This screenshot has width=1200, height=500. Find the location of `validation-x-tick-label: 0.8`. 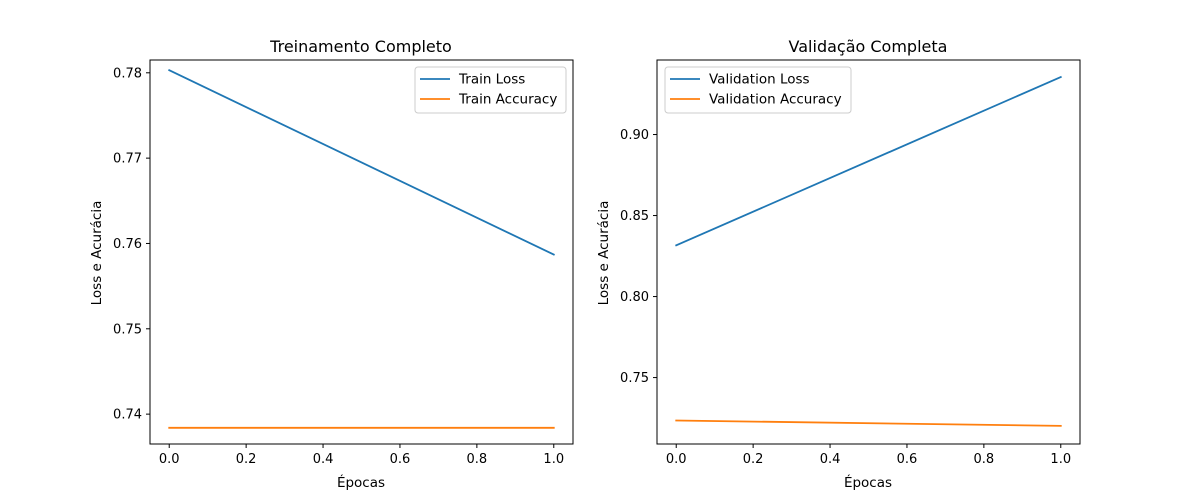

validation-x-tick-label: 0.8 is located at coordinates (984, 459).